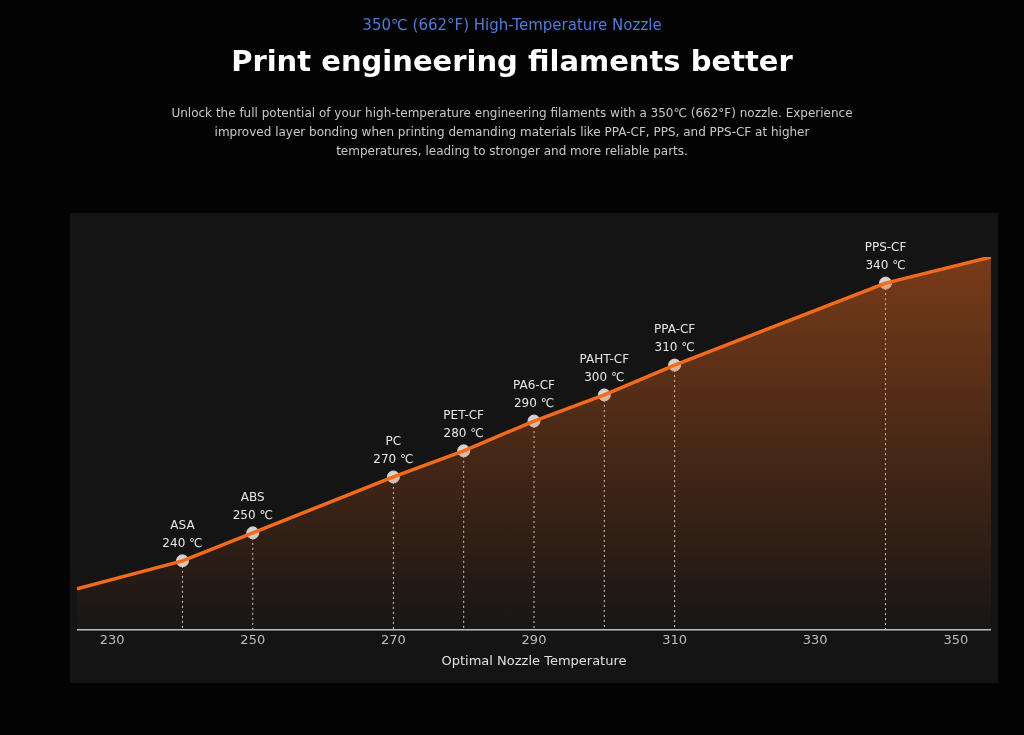  I want to click on x-tick-label: 330, so click(815, 639).